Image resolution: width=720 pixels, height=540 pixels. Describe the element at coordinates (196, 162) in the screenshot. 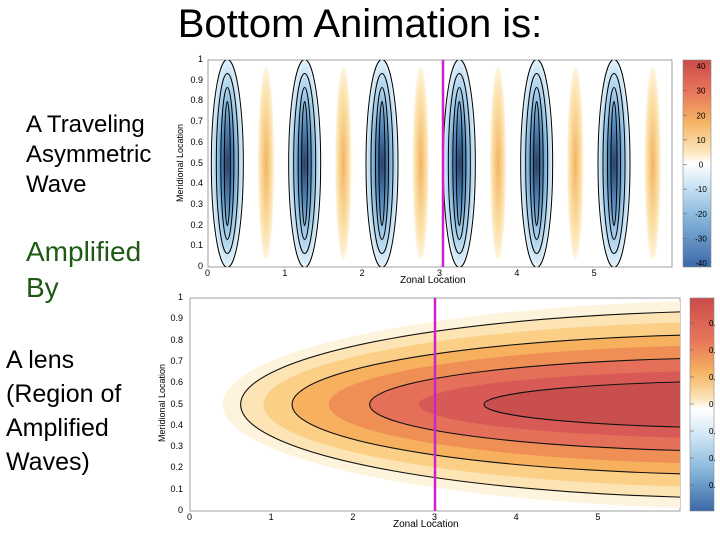

I see `top-y-tick: 0.5` at that location.